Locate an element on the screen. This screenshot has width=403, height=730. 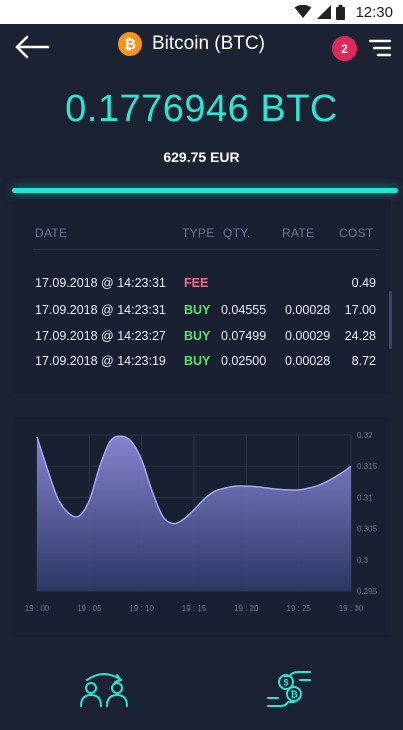
page-title: Bitcoin (BTC) is located at coordinates (208, 43).